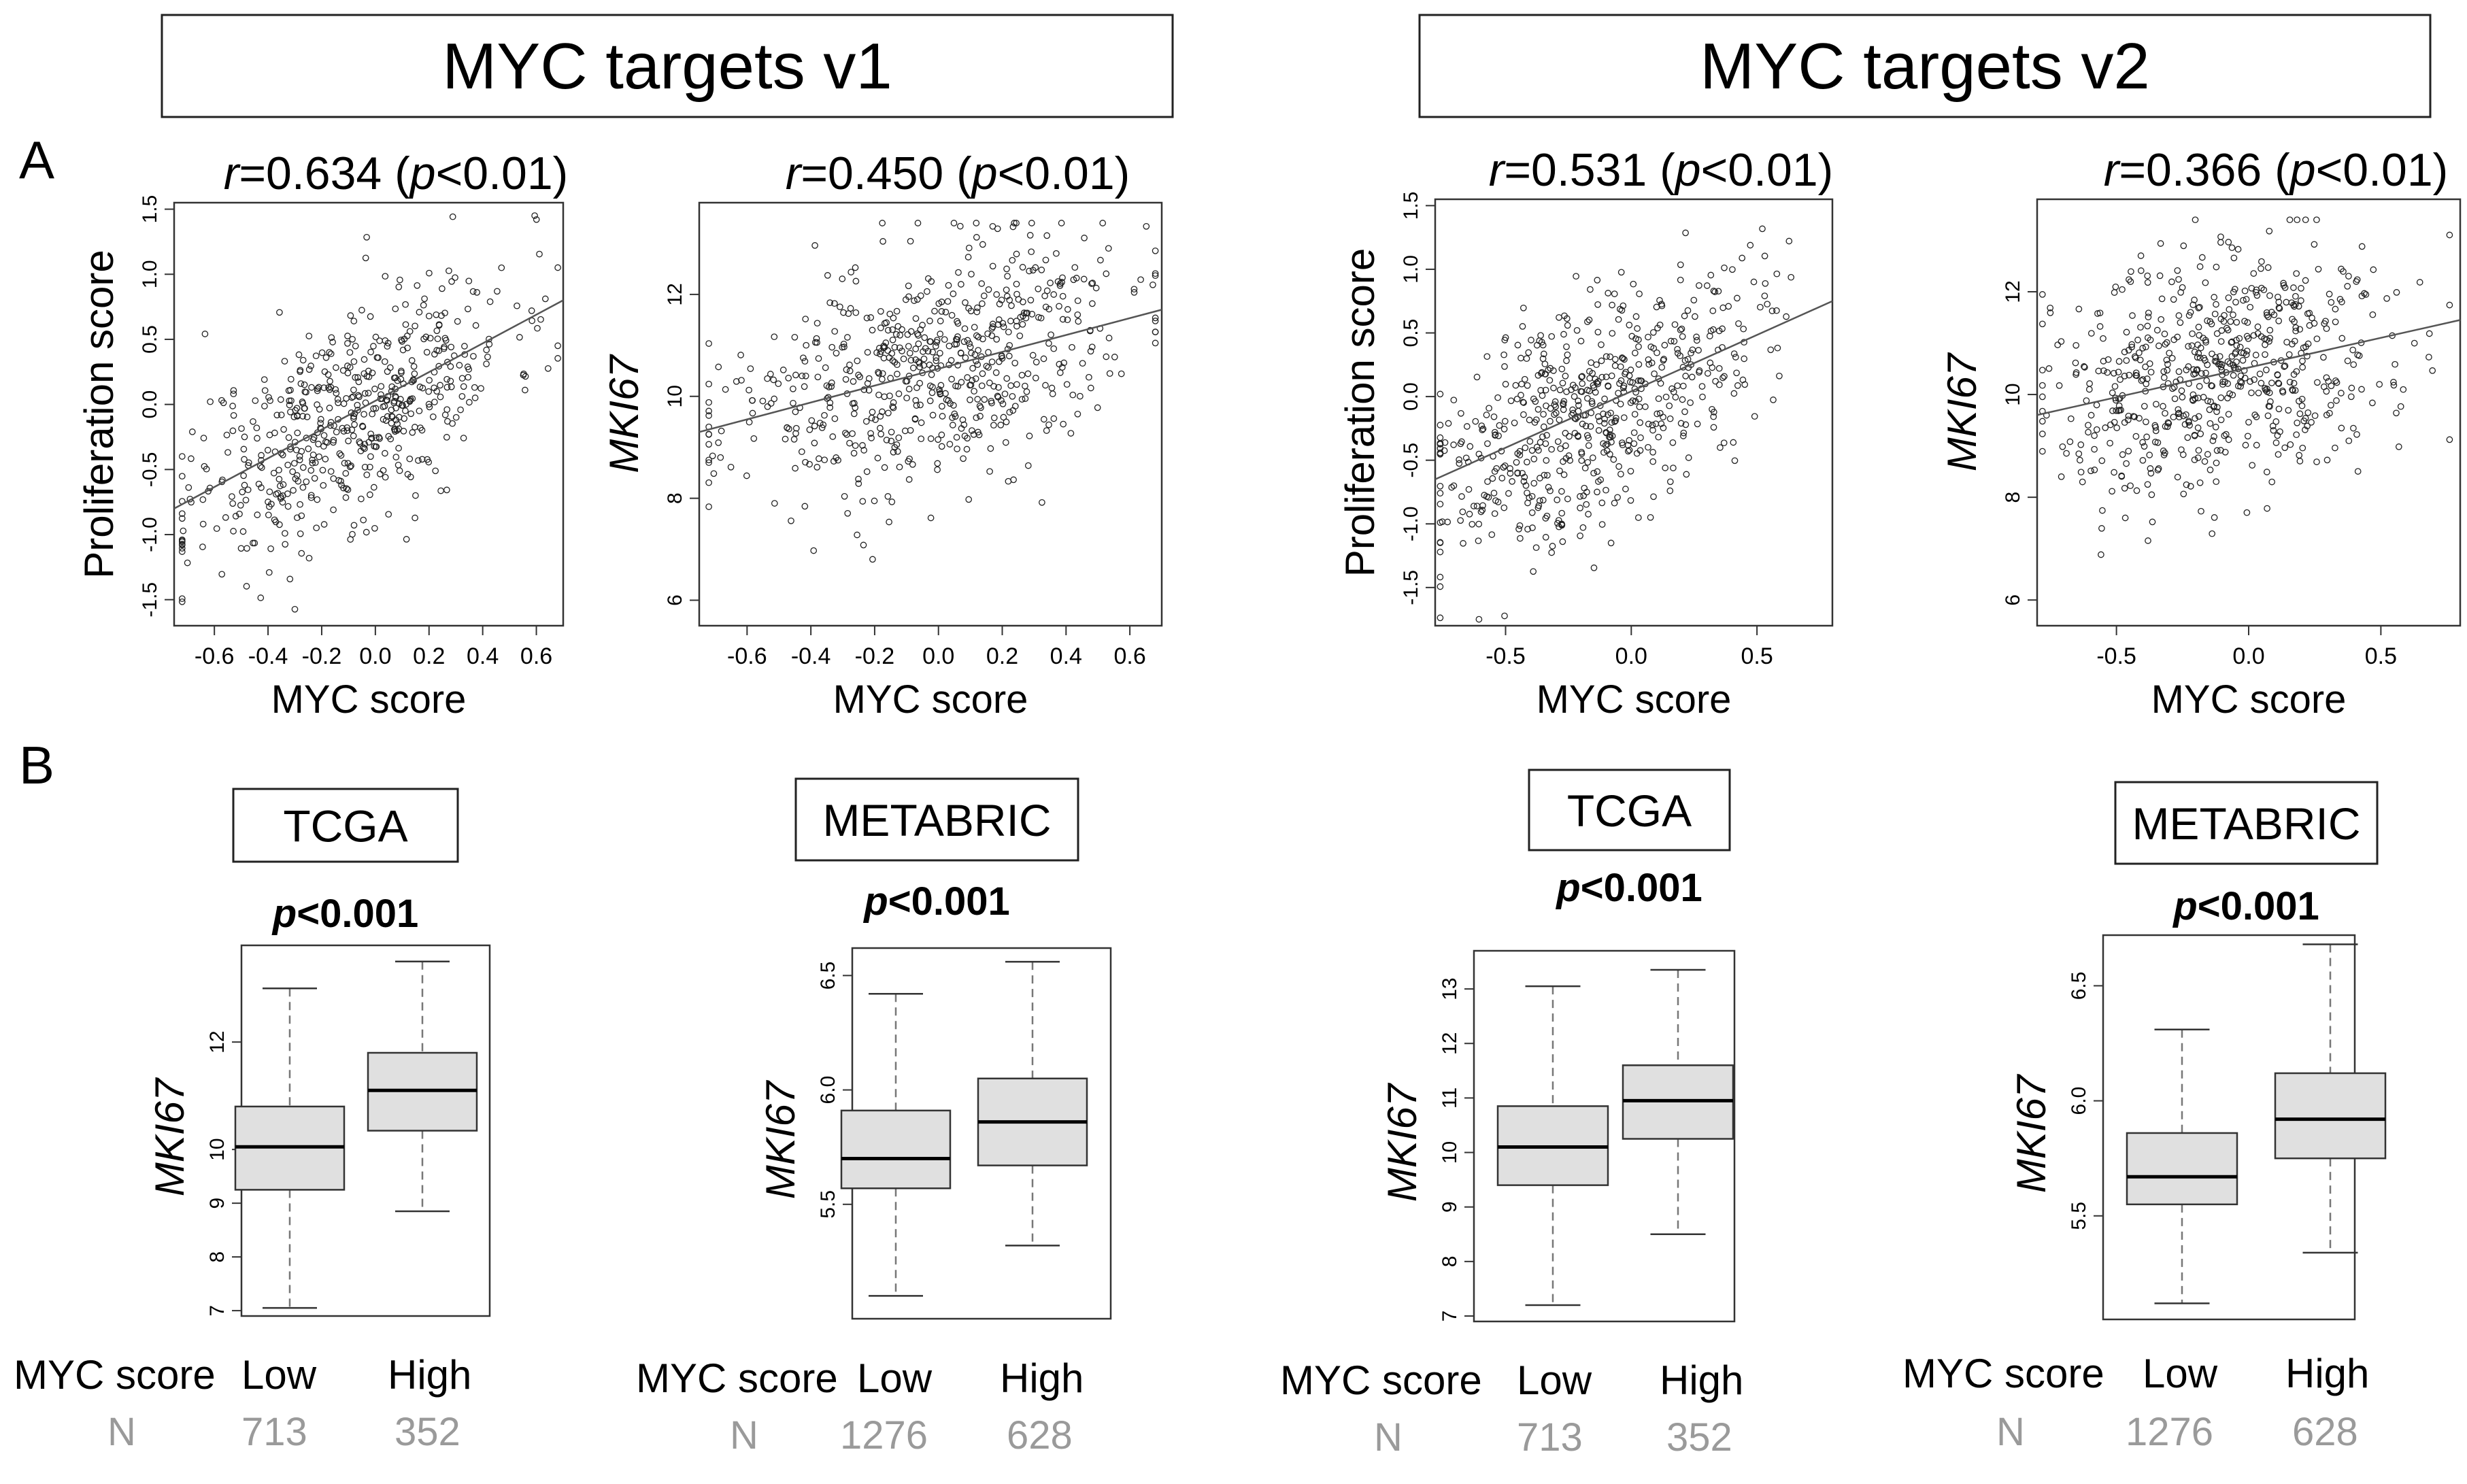 This screenshot has height=1484, width=2467. What do you see at coordinates (274, 1432) in the screenshot?
I see `n-value-low: 713` at bounding box center [274, 1432].